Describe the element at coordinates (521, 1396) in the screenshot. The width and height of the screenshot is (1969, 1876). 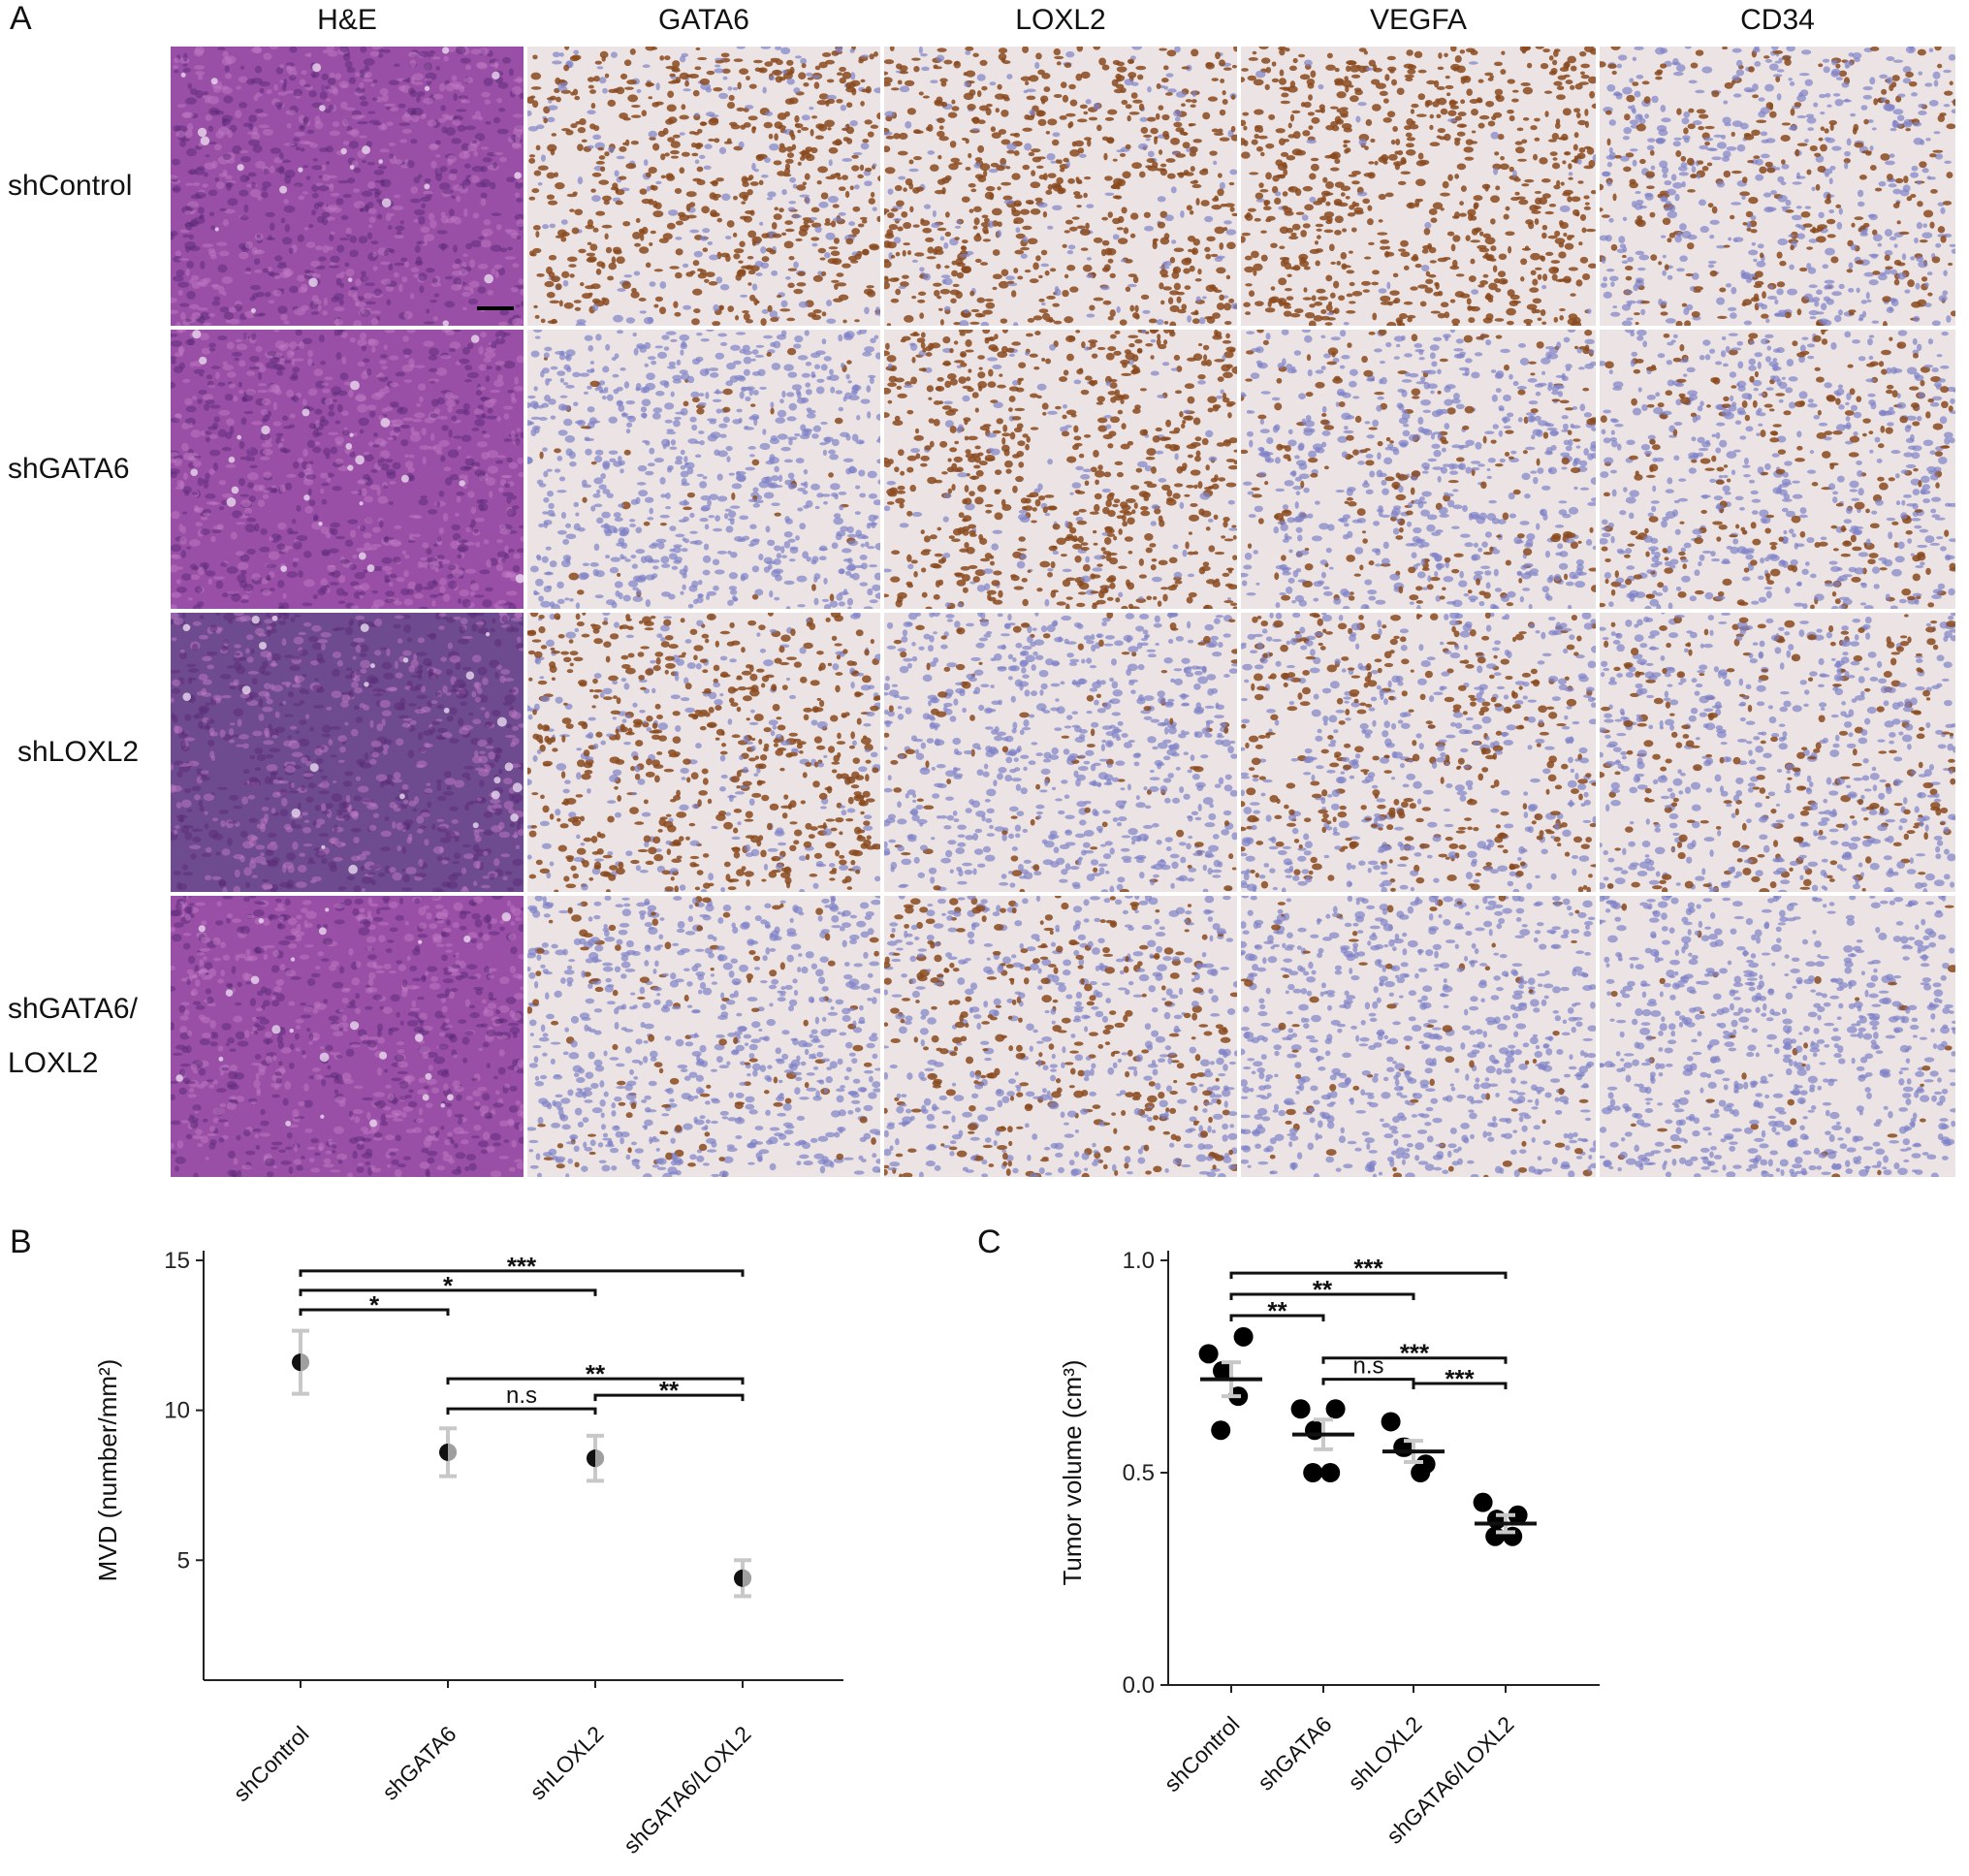
I see `significance-label: n.s` at that location.